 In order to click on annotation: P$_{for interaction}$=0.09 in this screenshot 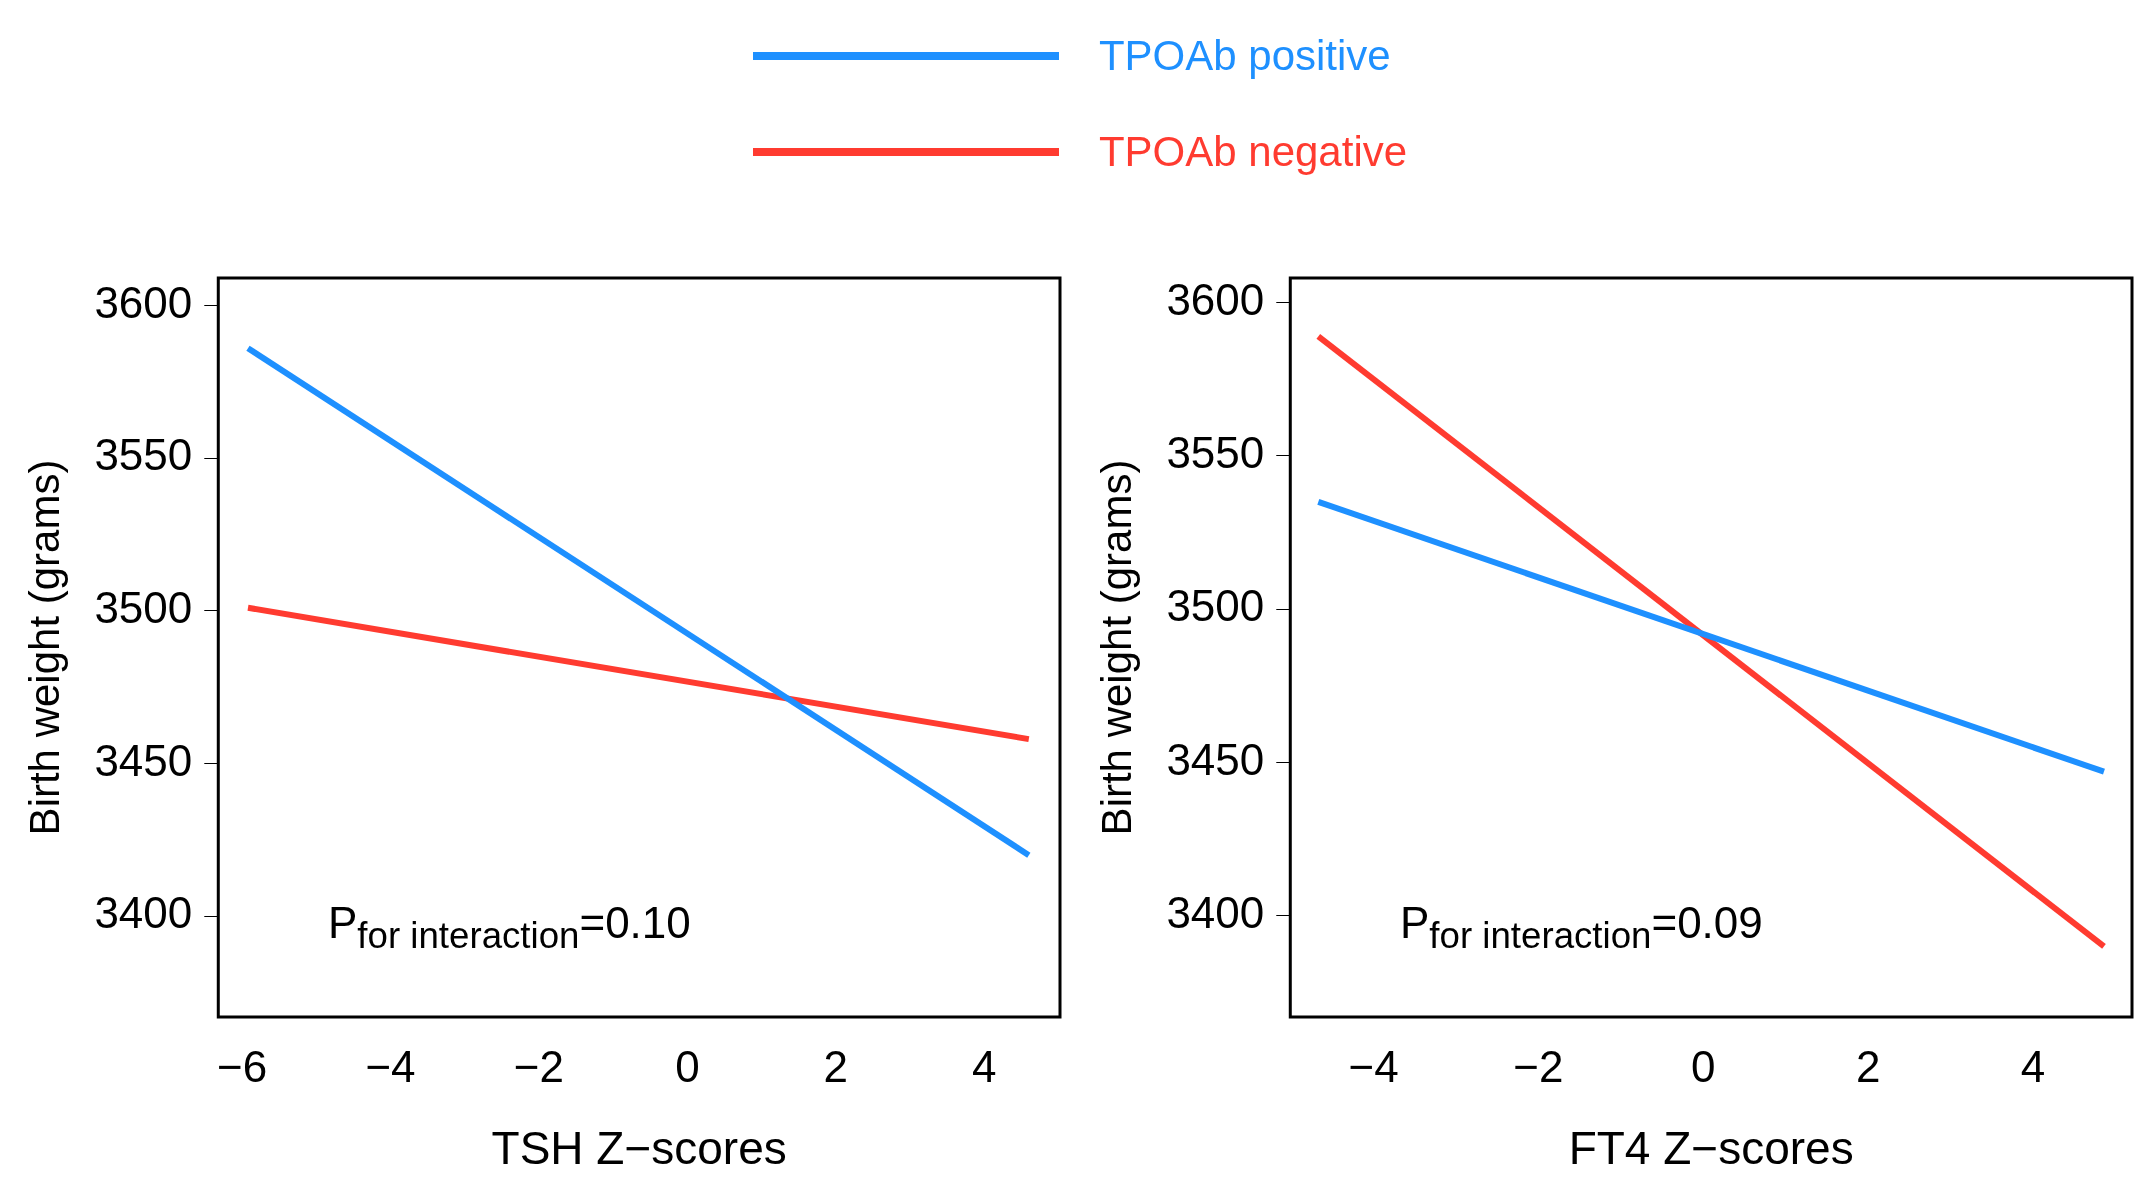, I will do `click(1581, 927)`.